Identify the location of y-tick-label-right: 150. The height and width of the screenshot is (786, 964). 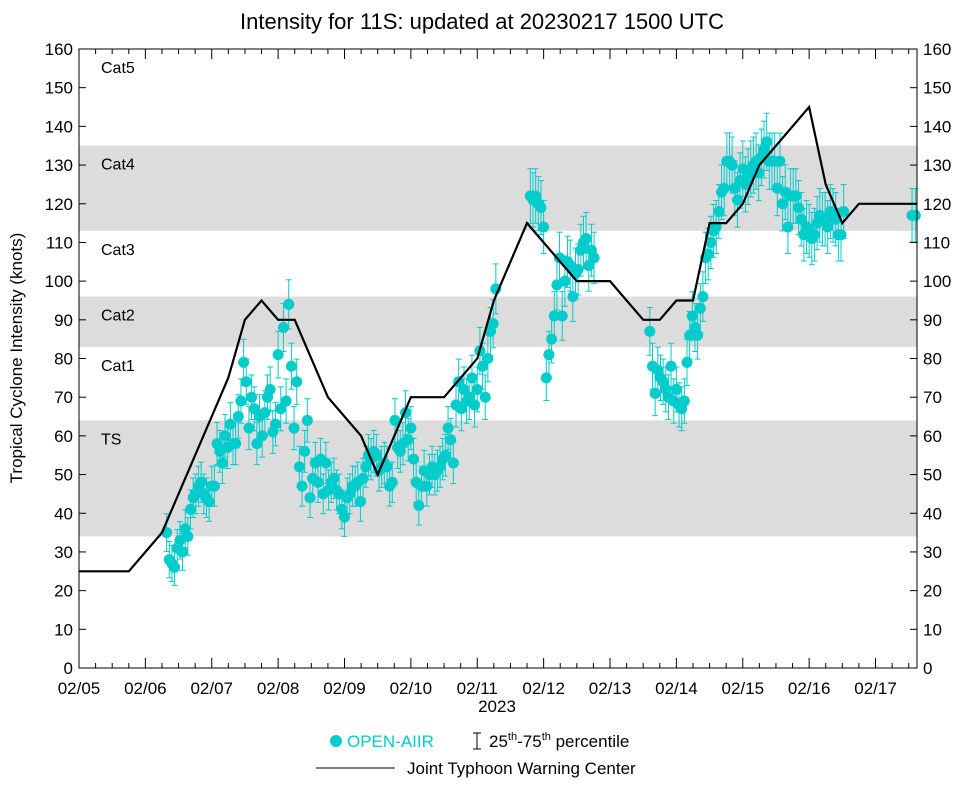
(937, 88).